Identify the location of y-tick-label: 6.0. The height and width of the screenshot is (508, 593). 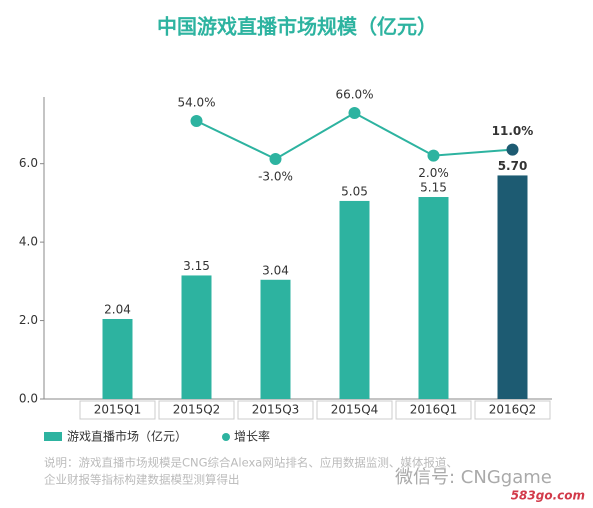
(28, 163).